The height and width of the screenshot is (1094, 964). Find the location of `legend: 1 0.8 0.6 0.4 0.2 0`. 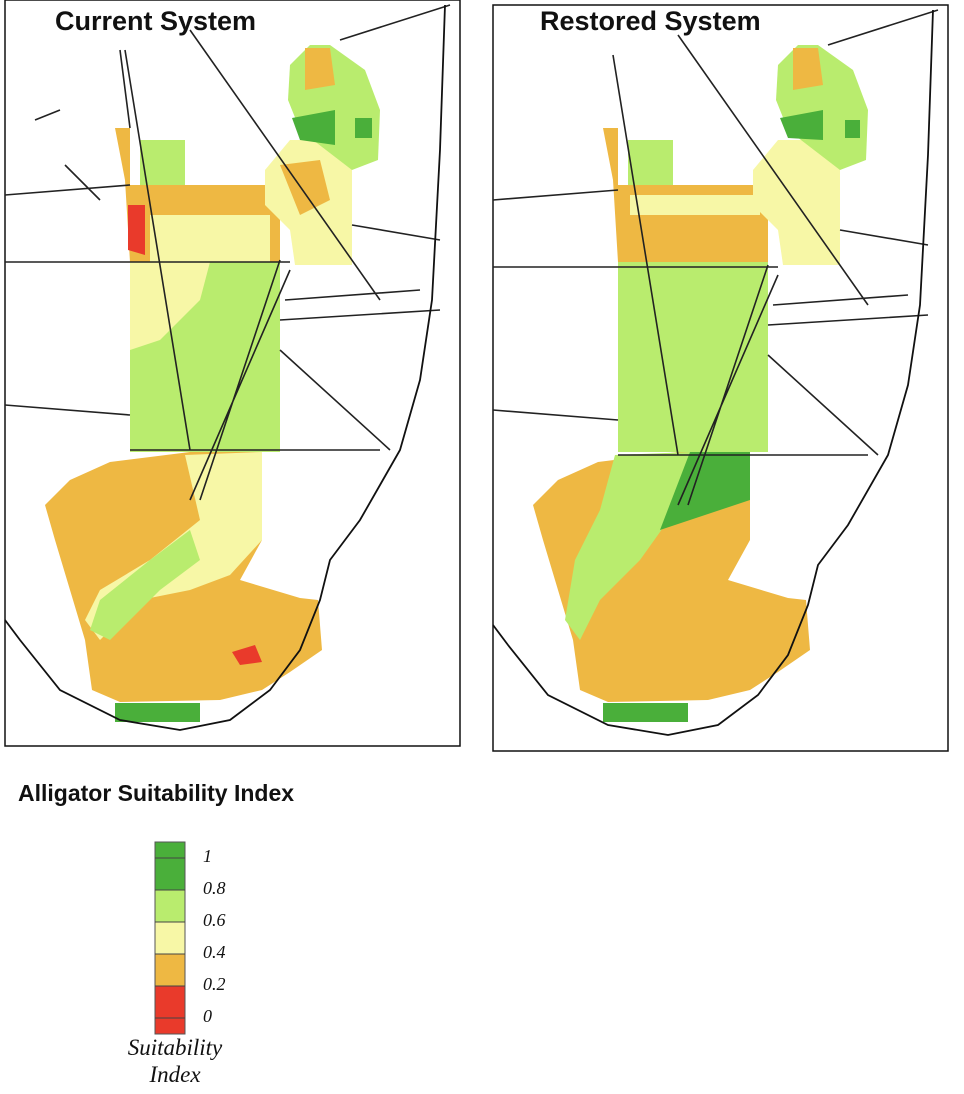

legend: 1 0.8 0.6 0.4 0.2 0 is located at coordinates (190, 938).